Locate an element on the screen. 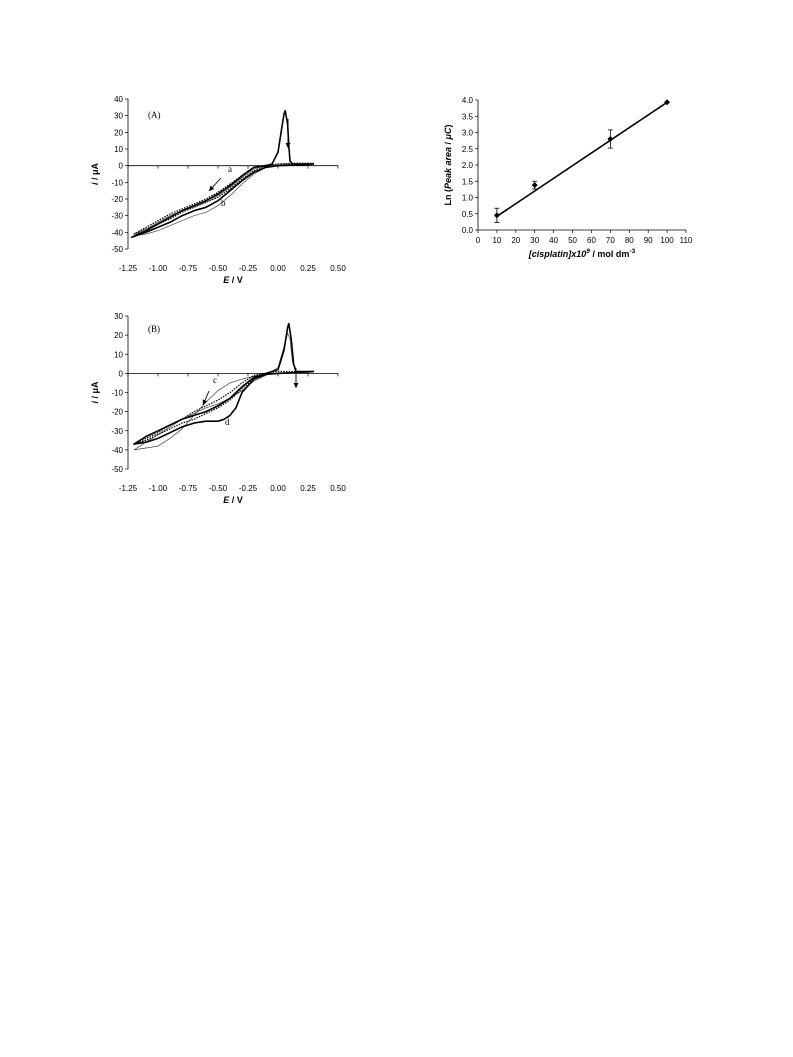 Image resolution: width=793 pixels, height=1057 pixels. y-tick-label: 2.0 is located at coordinates (468, 165).